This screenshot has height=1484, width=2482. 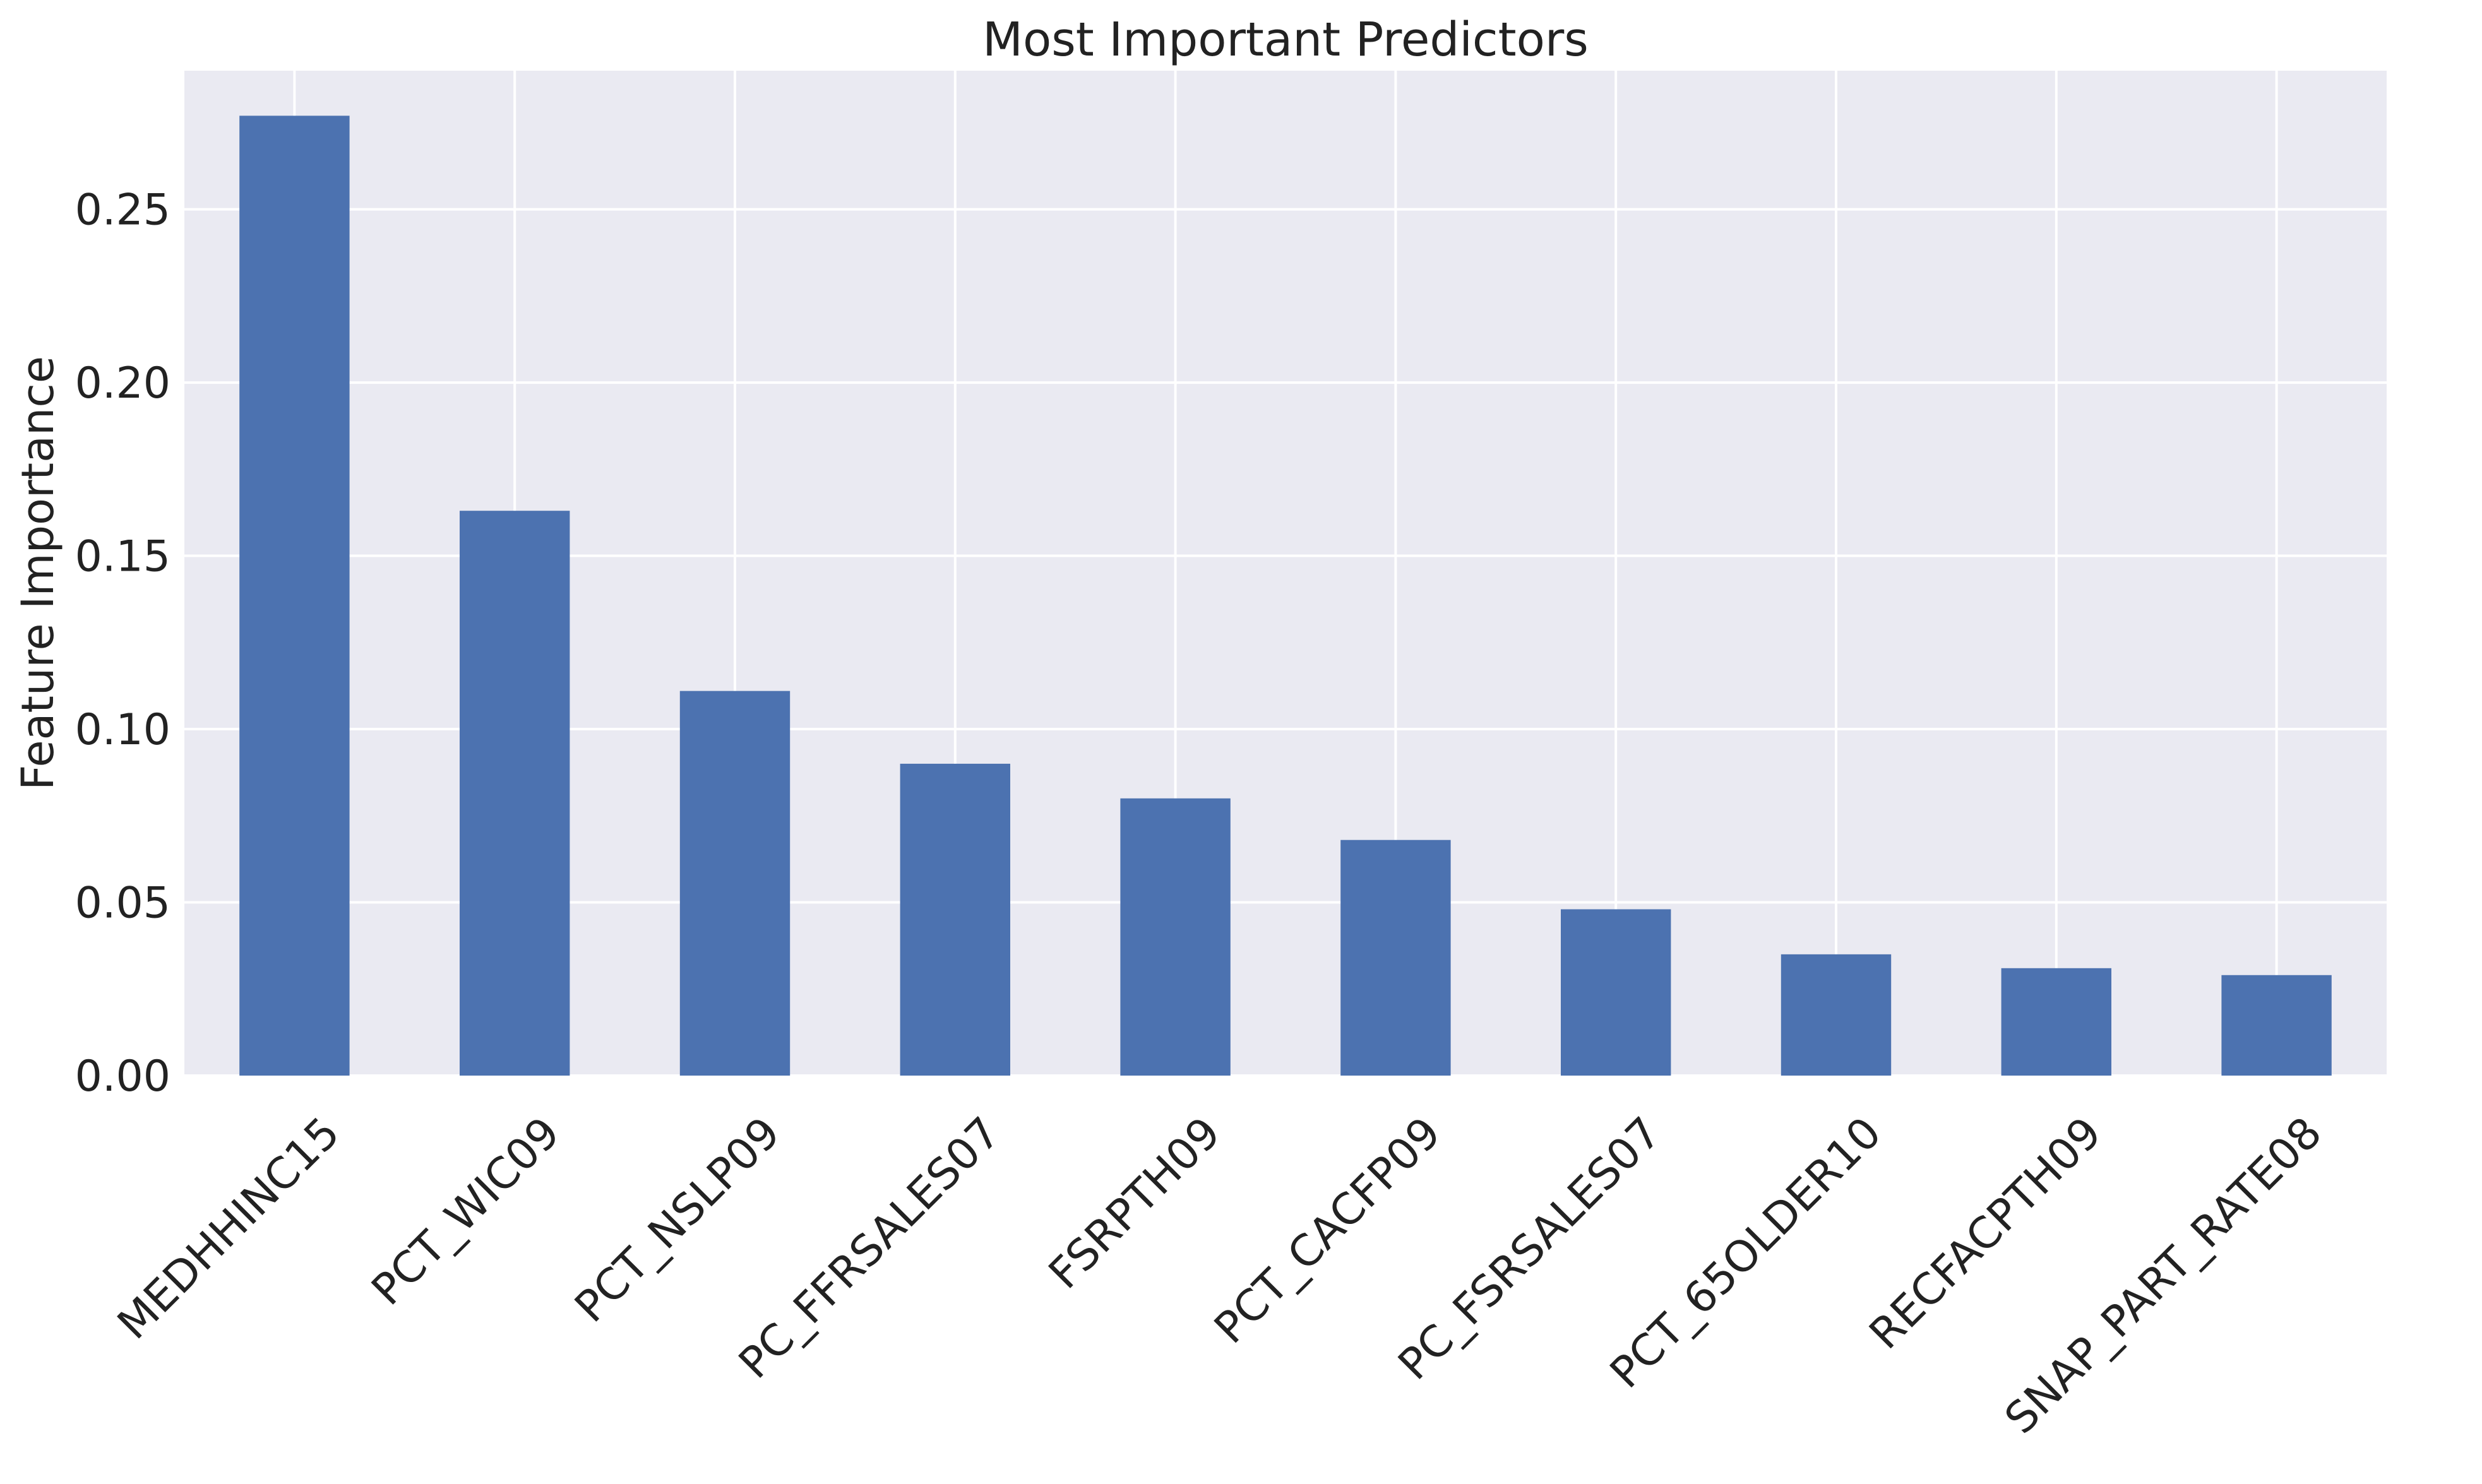 I want to click on bar-recfacpth09, so click(x=2056, y=1022).